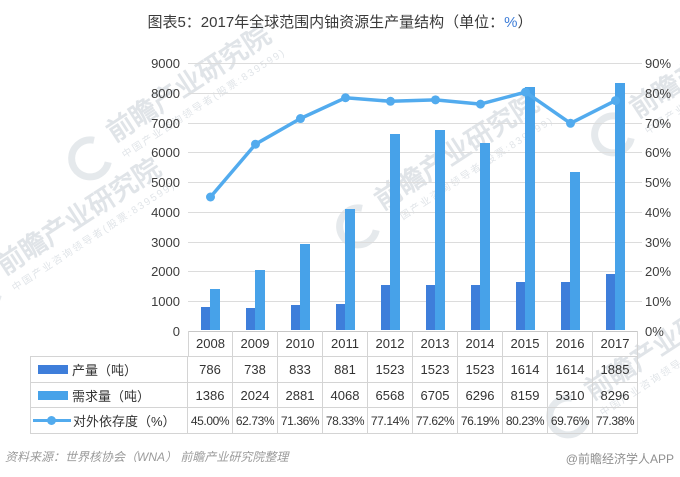  Describe the element at coordinates (658, 272) in the screenshot. I see `y2-axis-label: 20%` at that location.